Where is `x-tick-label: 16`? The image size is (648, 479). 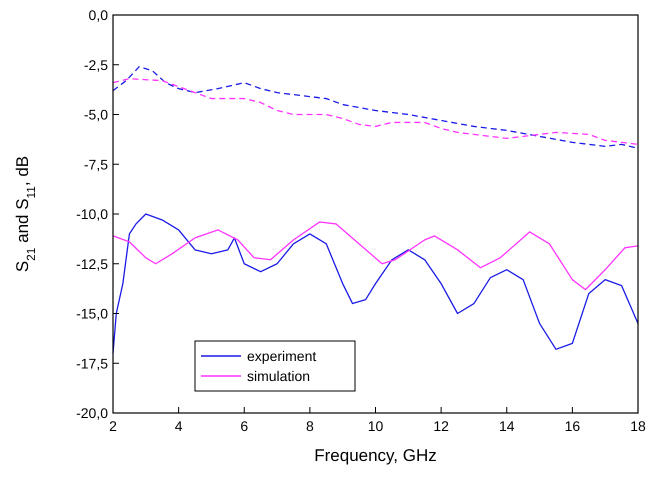
x-tick-label: 16 is located at coordinates (572, 426).